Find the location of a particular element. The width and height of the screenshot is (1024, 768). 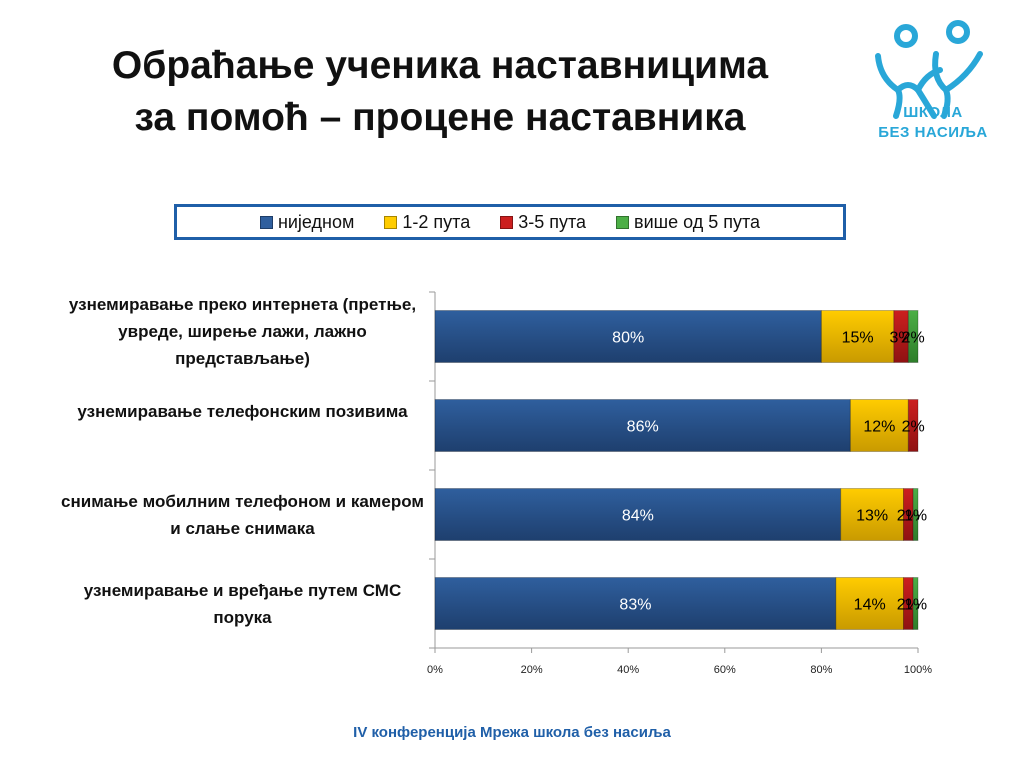

x-tick-label: 80% is located at coordinates (821, 670).